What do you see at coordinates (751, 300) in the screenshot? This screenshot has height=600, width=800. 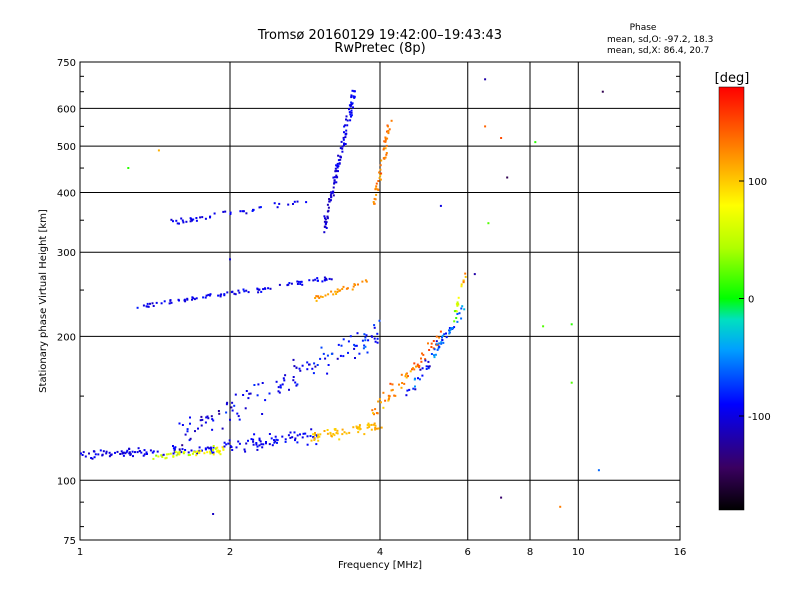 I see `colorbar-tick-label: 0` at bounding box center [751, 300].